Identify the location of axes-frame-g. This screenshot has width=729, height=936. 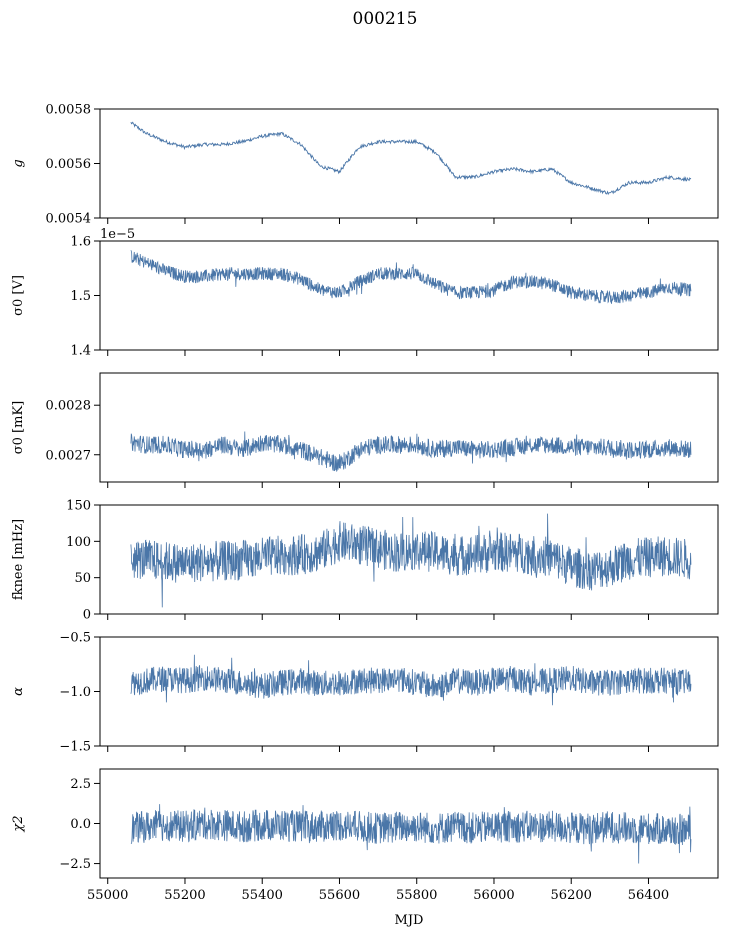
(409, 163).